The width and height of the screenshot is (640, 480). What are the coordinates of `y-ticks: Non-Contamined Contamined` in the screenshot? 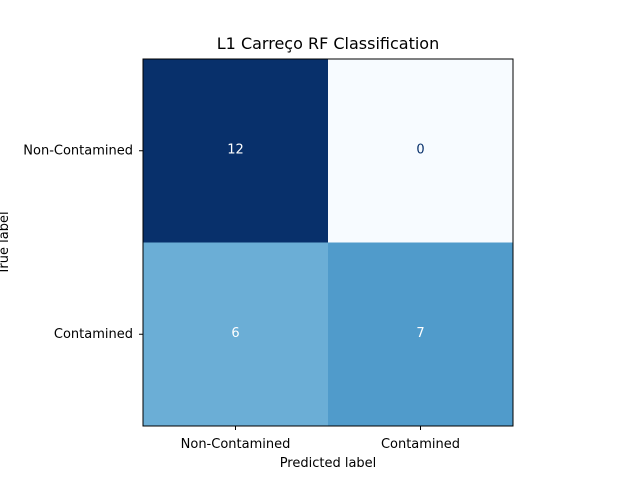 It's located at (83, 242).